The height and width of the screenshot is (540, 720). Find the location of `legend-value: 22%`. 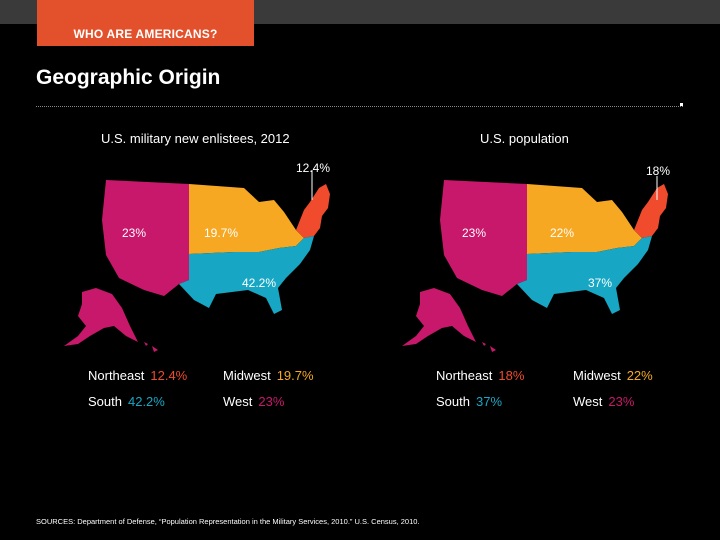

legend-value: 22% is located at coordinates (639, 375).